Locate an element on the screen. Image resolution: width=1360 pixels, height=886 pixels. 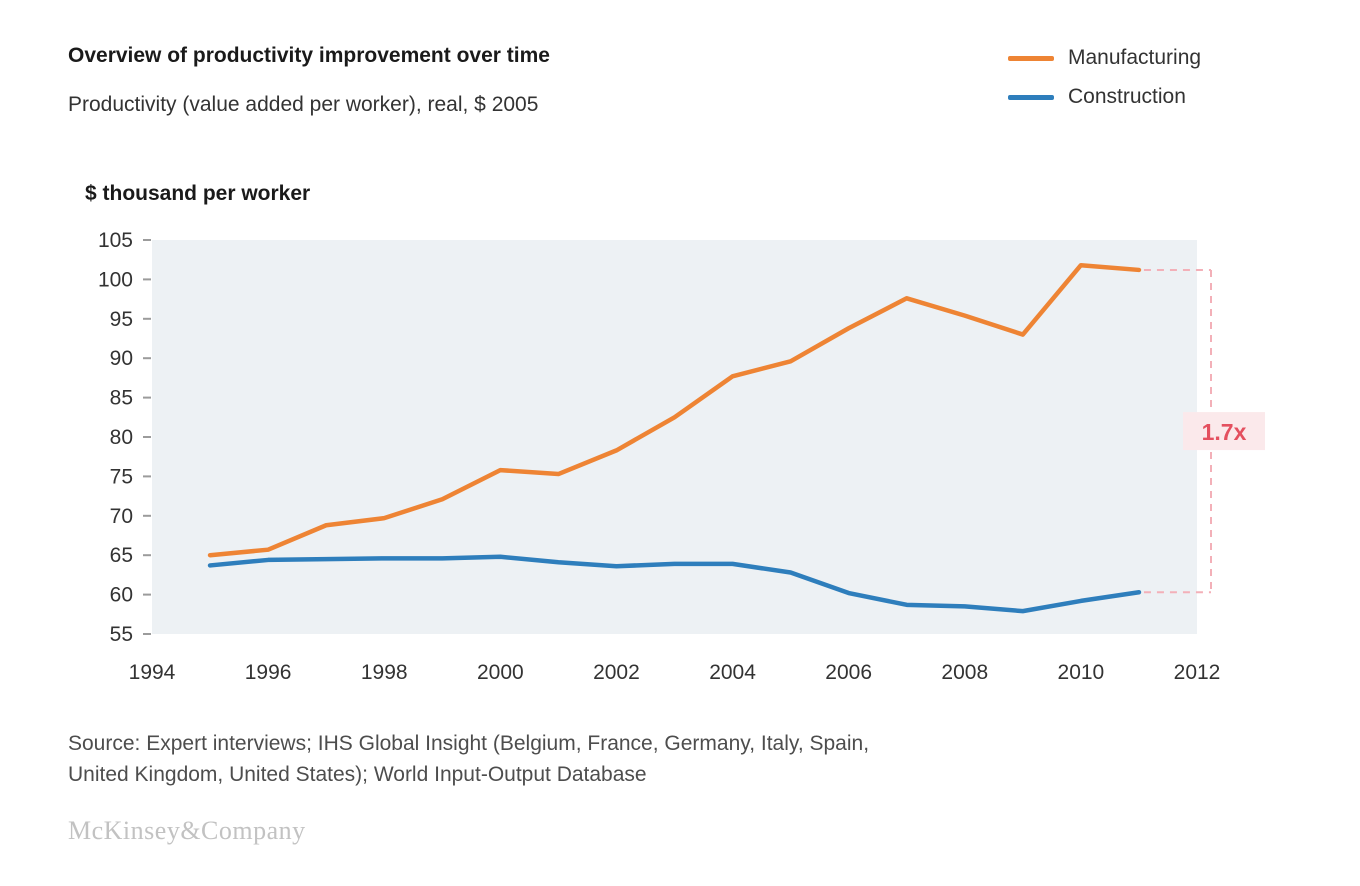
svg-text: 1.7x is located at coordinates (1224, 432).